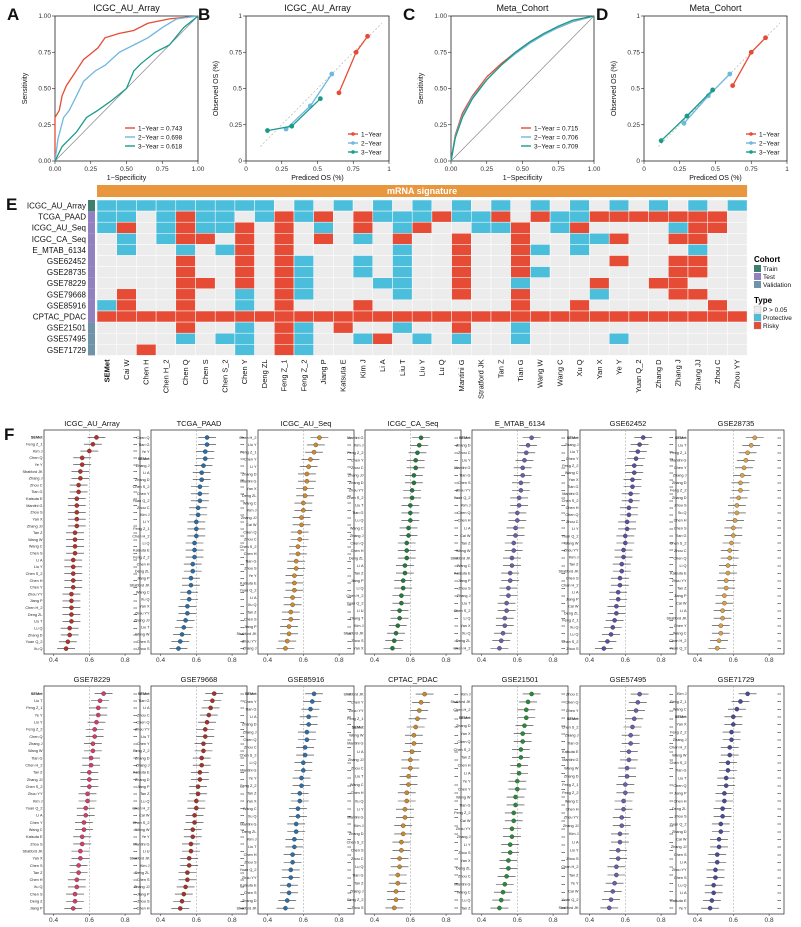 This screenshot has width=801, height=927. I want to click on forest-row-label: Ye Y, so click(39, 715).